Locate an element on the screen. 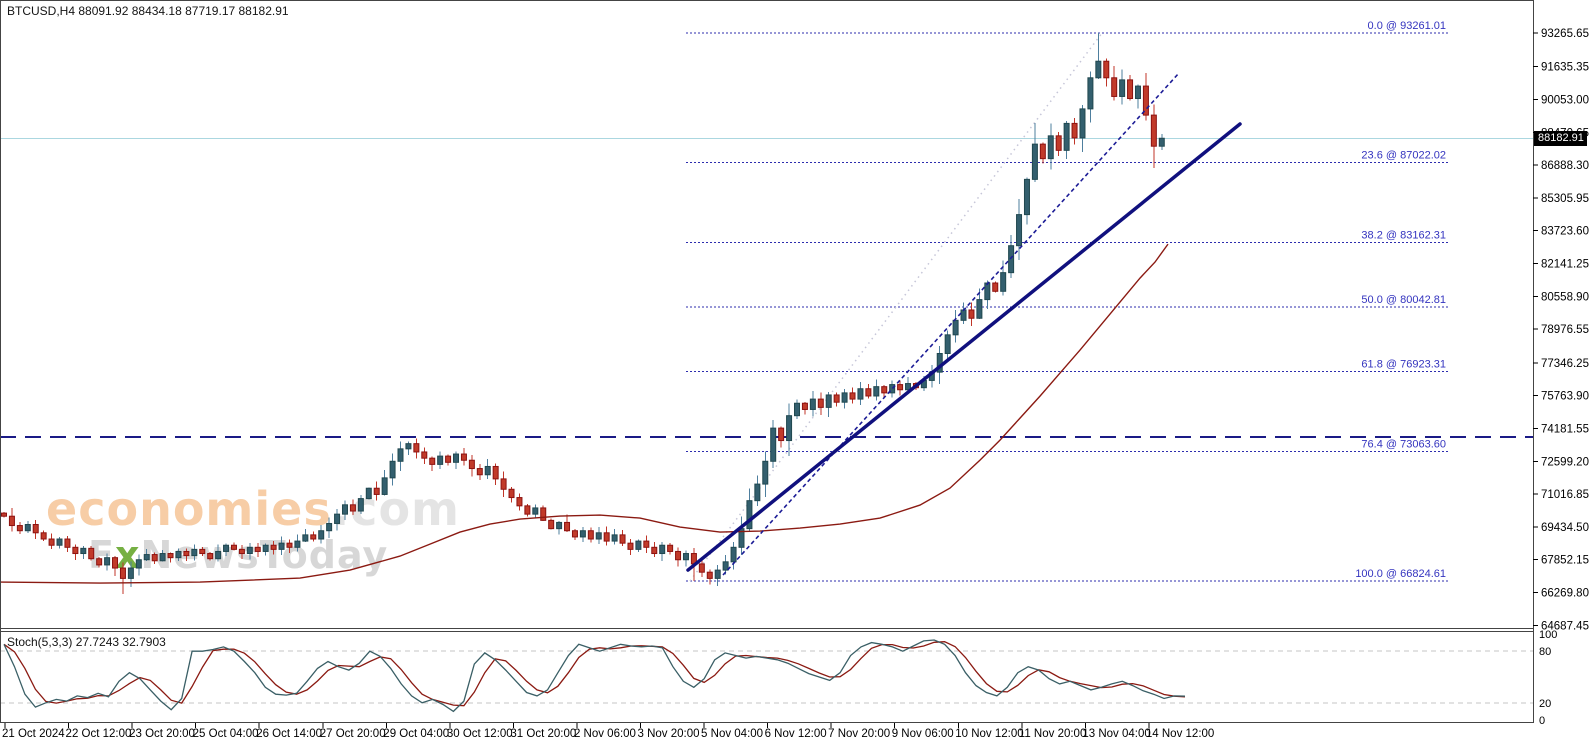 The width and height of the screenshot is (1596, 743). price-axis-label: 66269.80 is located at coordinates (1565, 594).